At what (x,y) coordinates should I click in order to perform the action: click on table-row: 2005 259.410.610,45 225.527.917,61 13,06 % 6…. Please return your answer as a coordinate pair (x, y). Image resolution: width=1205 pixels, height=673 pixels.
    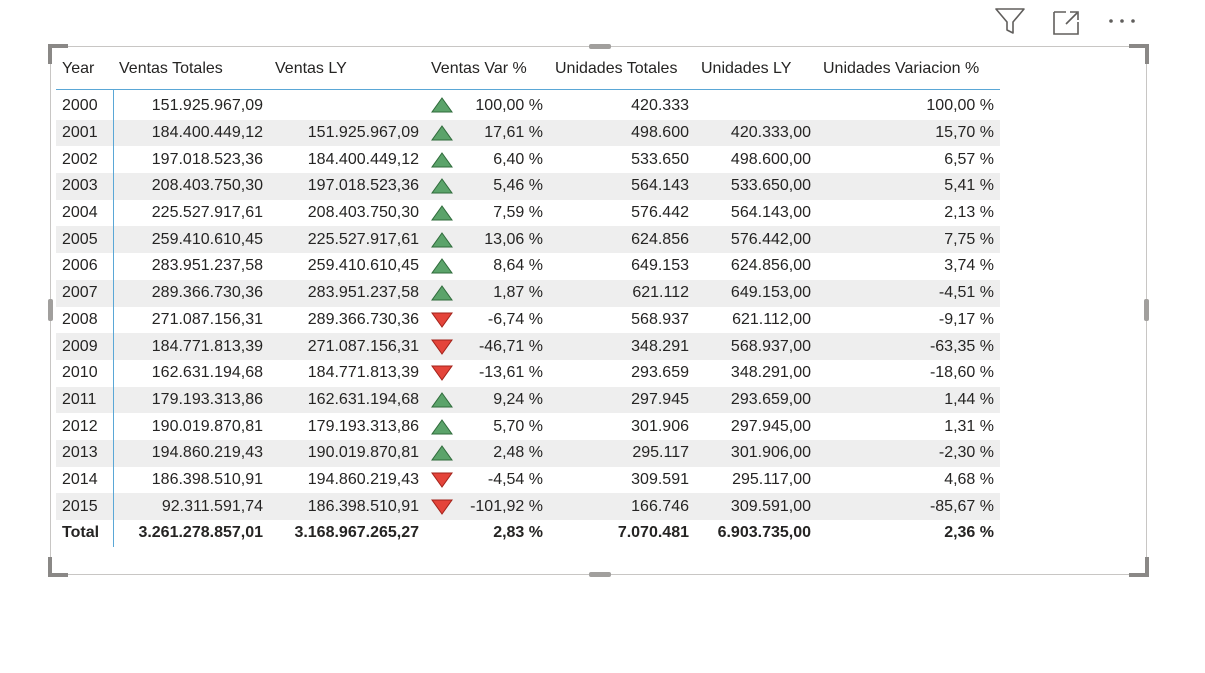
    Looking at the image, I should click on (528, 240).